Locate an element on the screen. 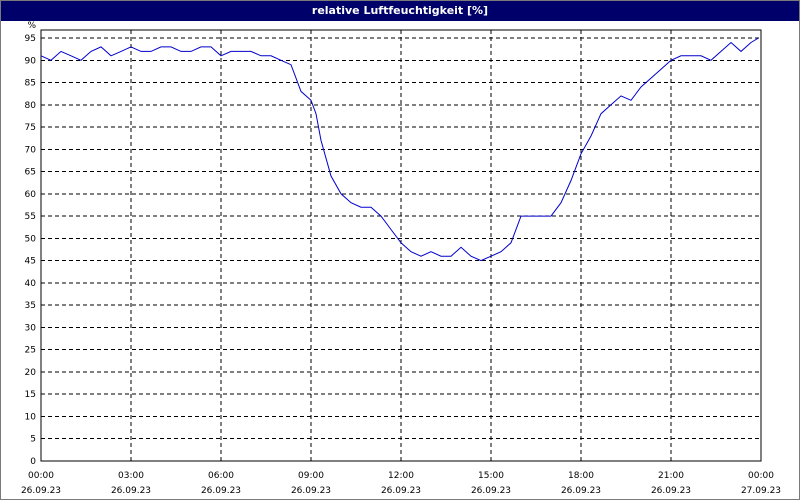 The height and width of the screenshot is (500, 800). x-tick-time: 21:00 is located at coordinates (671, 476).